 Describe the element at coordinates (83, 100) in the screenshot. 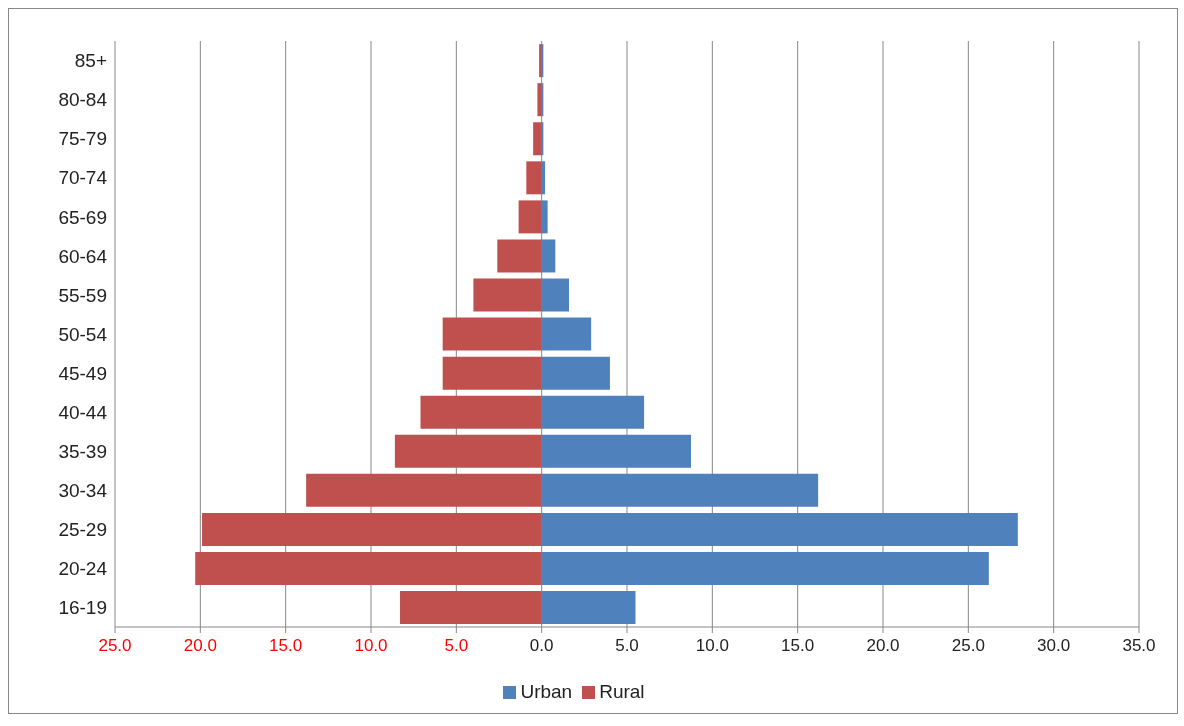

I see `y-tick-label: 80-84` at that location.